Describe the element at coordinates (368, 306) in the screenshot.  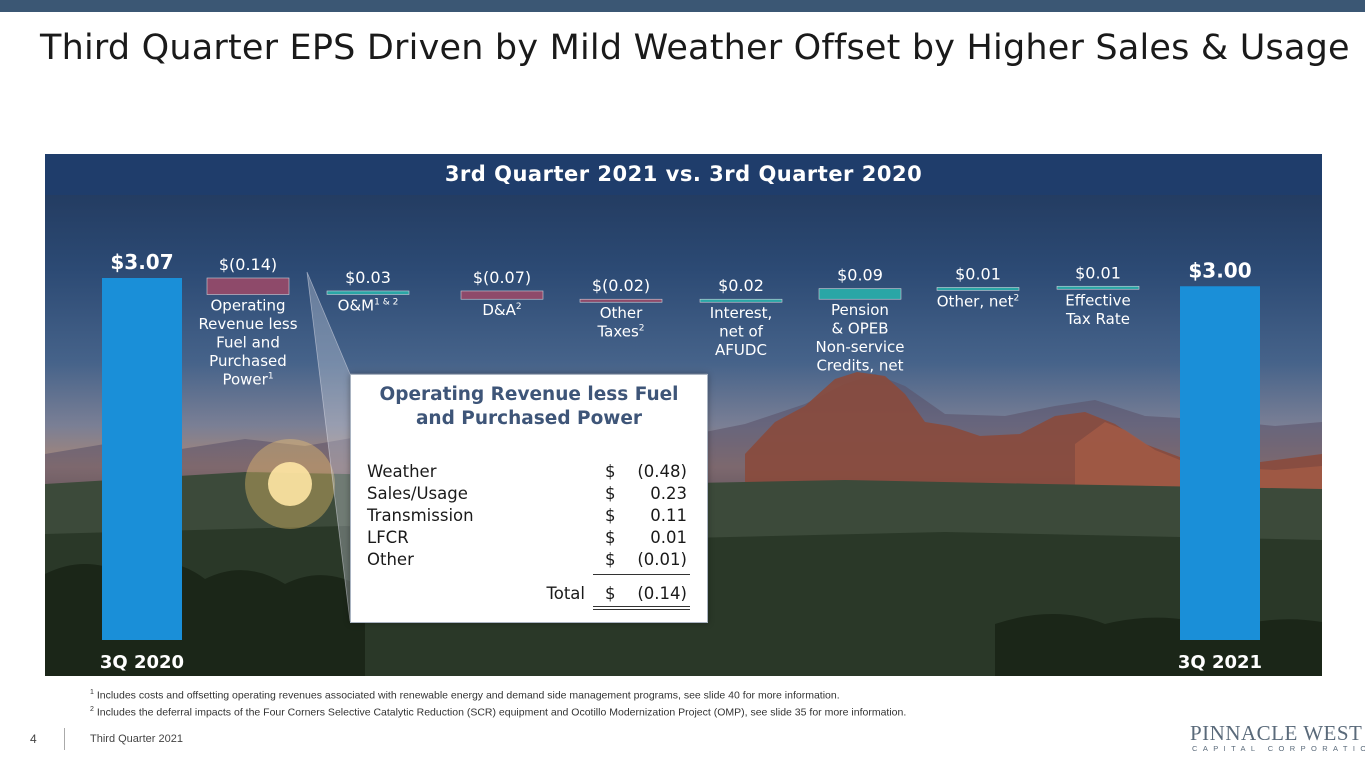
I see `step-category-label: O&M1 & 2` at that location.